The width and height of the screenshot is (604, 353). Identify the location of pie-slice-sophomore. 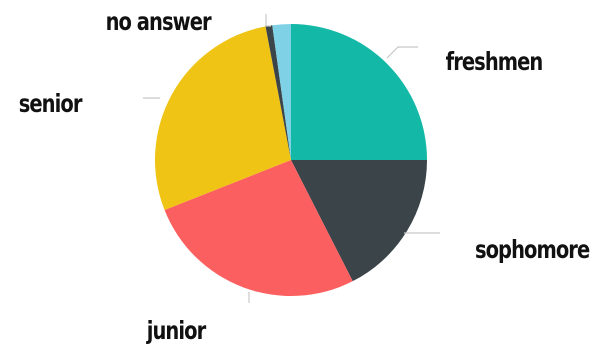
(359, 221).